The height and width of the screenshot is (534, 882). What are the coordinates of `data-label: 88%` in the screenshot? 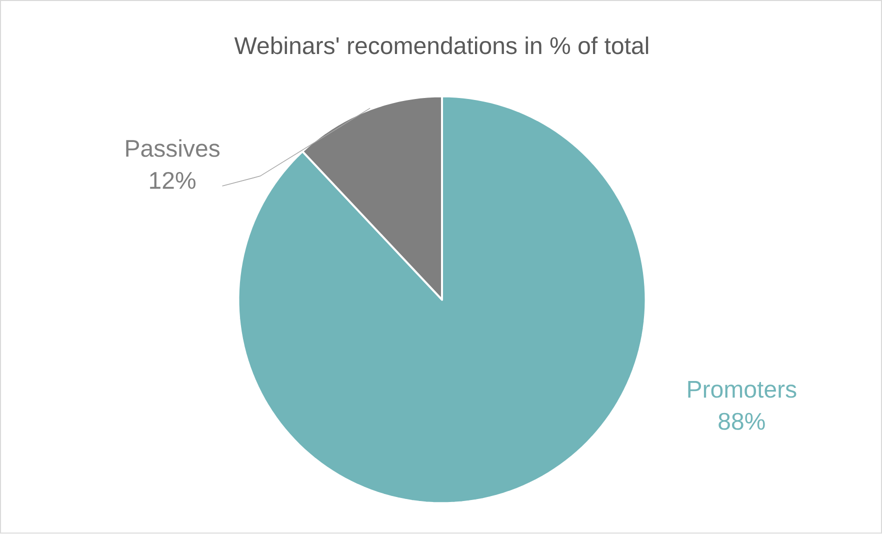 It's located at (741, 421).